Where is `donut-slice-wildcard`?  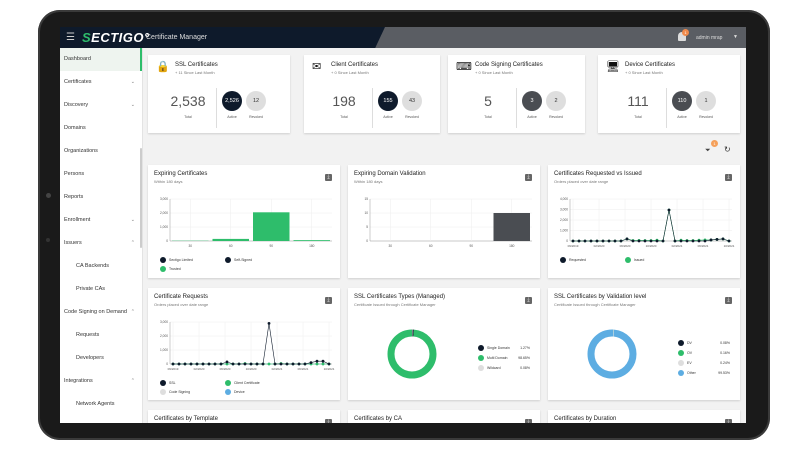
donut-slice-wildcard is located at coordinates (412, 354).